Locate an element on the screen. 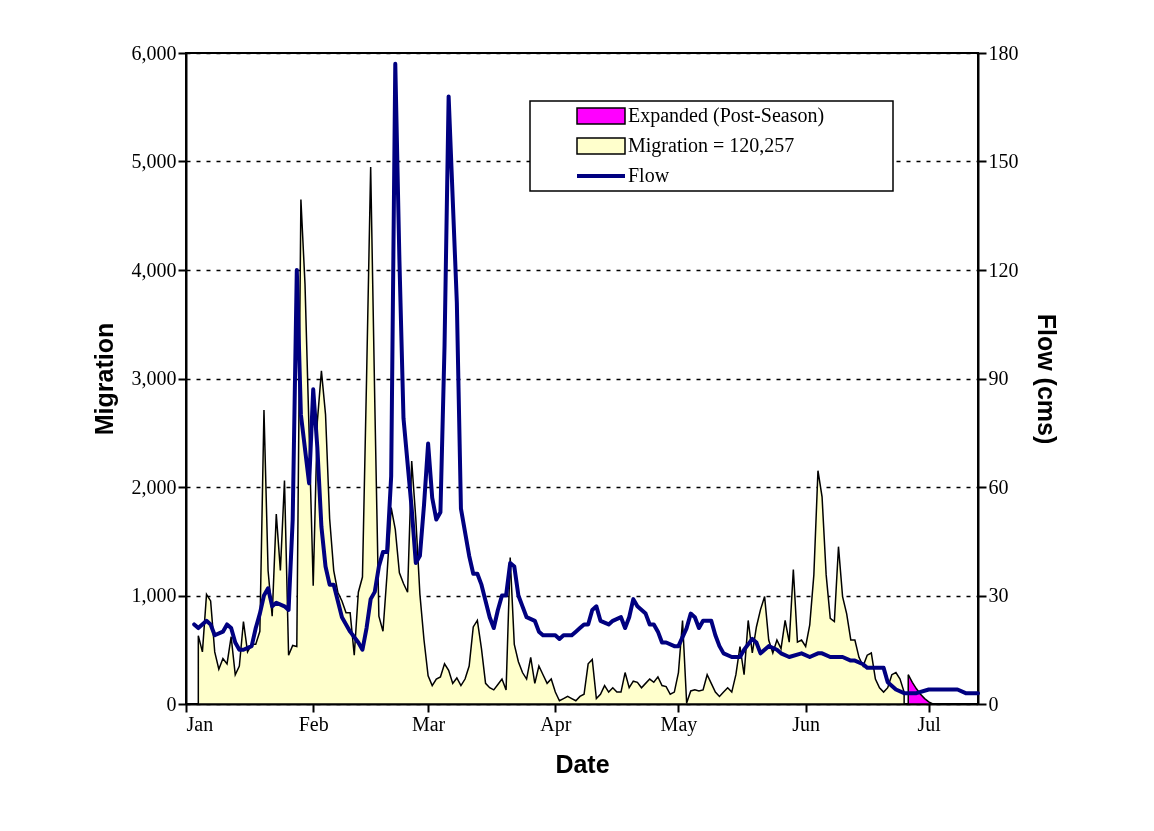  legend-label: Expanded (Post-Season) is located at coordinates (726, 115).